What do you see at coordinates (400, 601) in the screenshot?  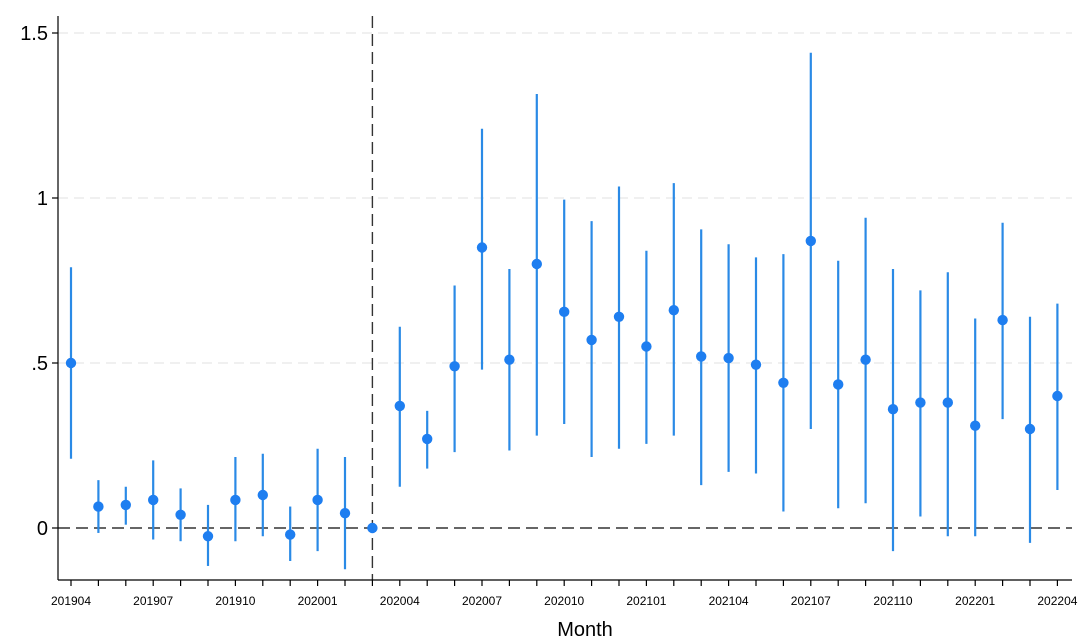 I see `x-tick-label: 202004` at bounding box center [400, 601].